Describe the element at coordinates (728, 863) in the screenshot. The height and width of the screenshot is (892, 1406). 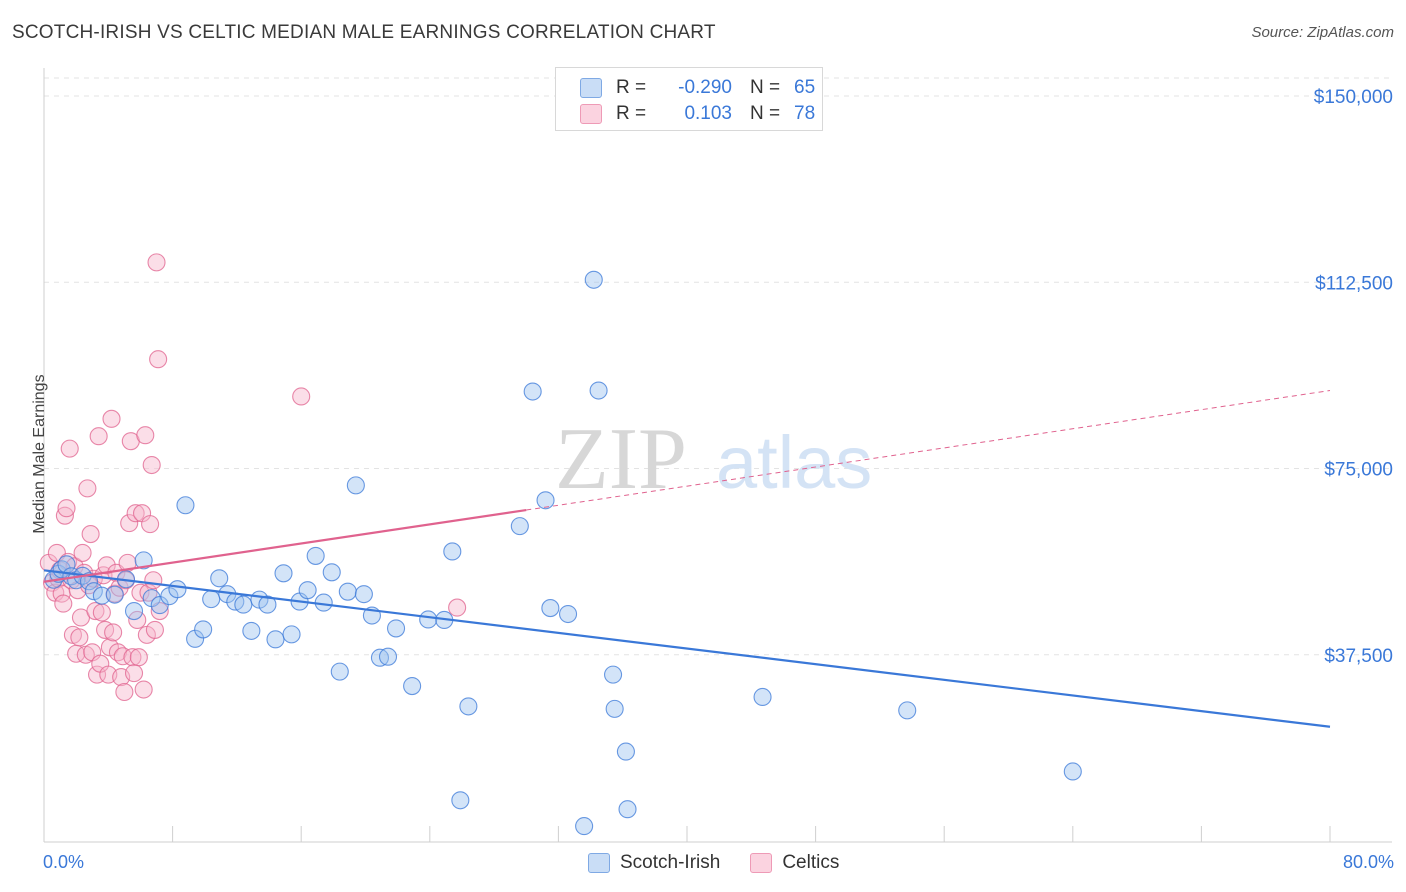
I see `series-legend: Scotch-Irish Celtics` at that location.